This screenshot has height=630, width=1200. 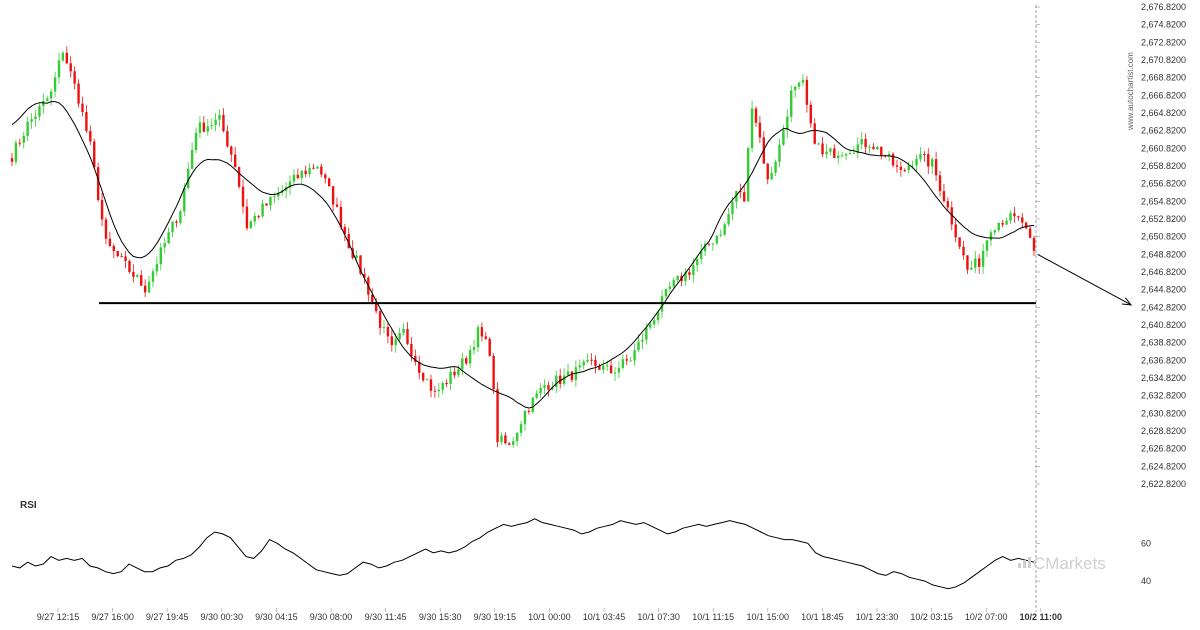 What do you see at coordinates (1163, 431) in the screenshot?
I see `y-tick-label: 2,628.8200` at bounding box center [1163, 431].